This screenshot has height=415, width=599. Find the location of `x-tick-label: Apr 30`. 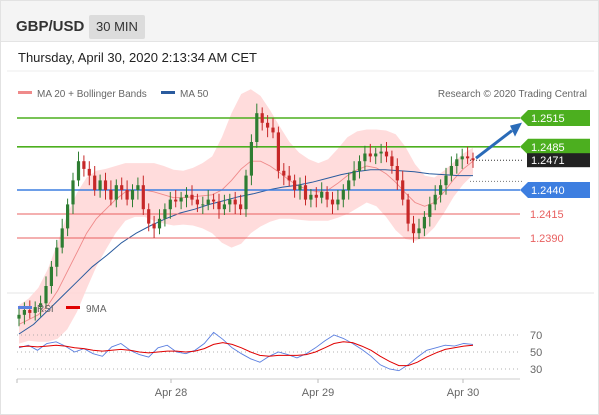

x-tick-label: Apr 30 is located at coordinates (463, 393).